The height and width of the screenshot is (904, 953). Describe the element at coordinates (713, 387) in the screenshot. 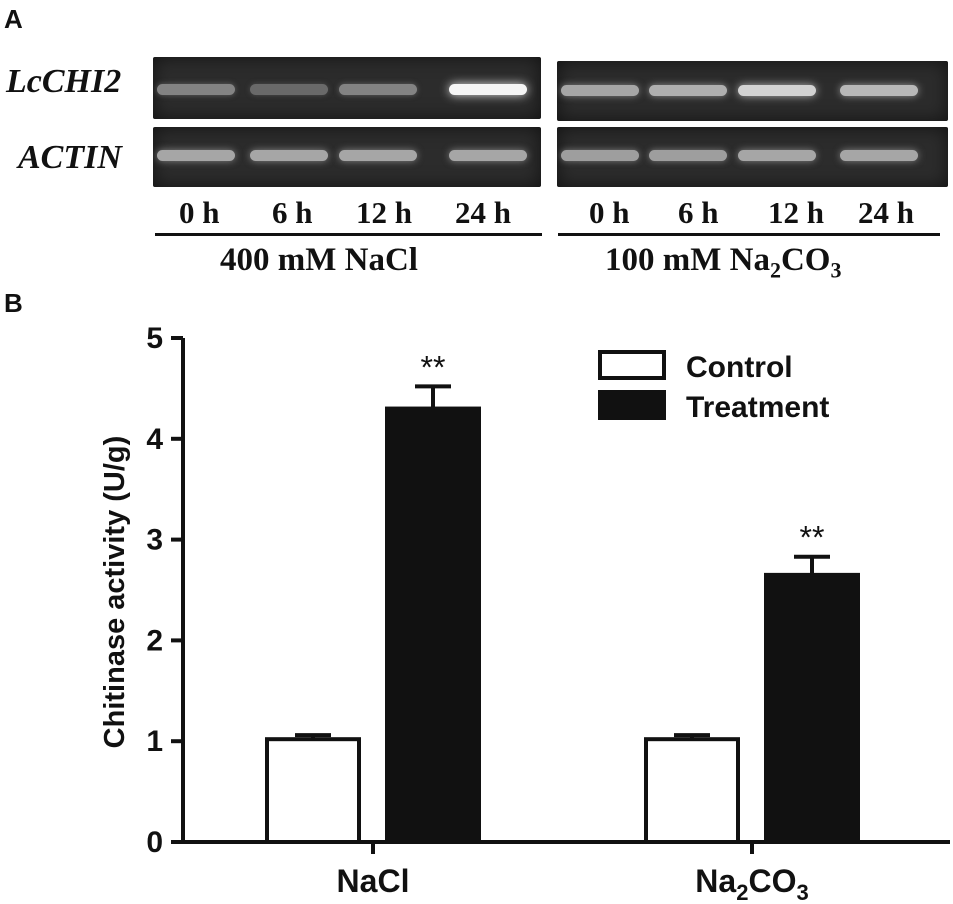

I see `chart-legend: Control Treatment` at that location.